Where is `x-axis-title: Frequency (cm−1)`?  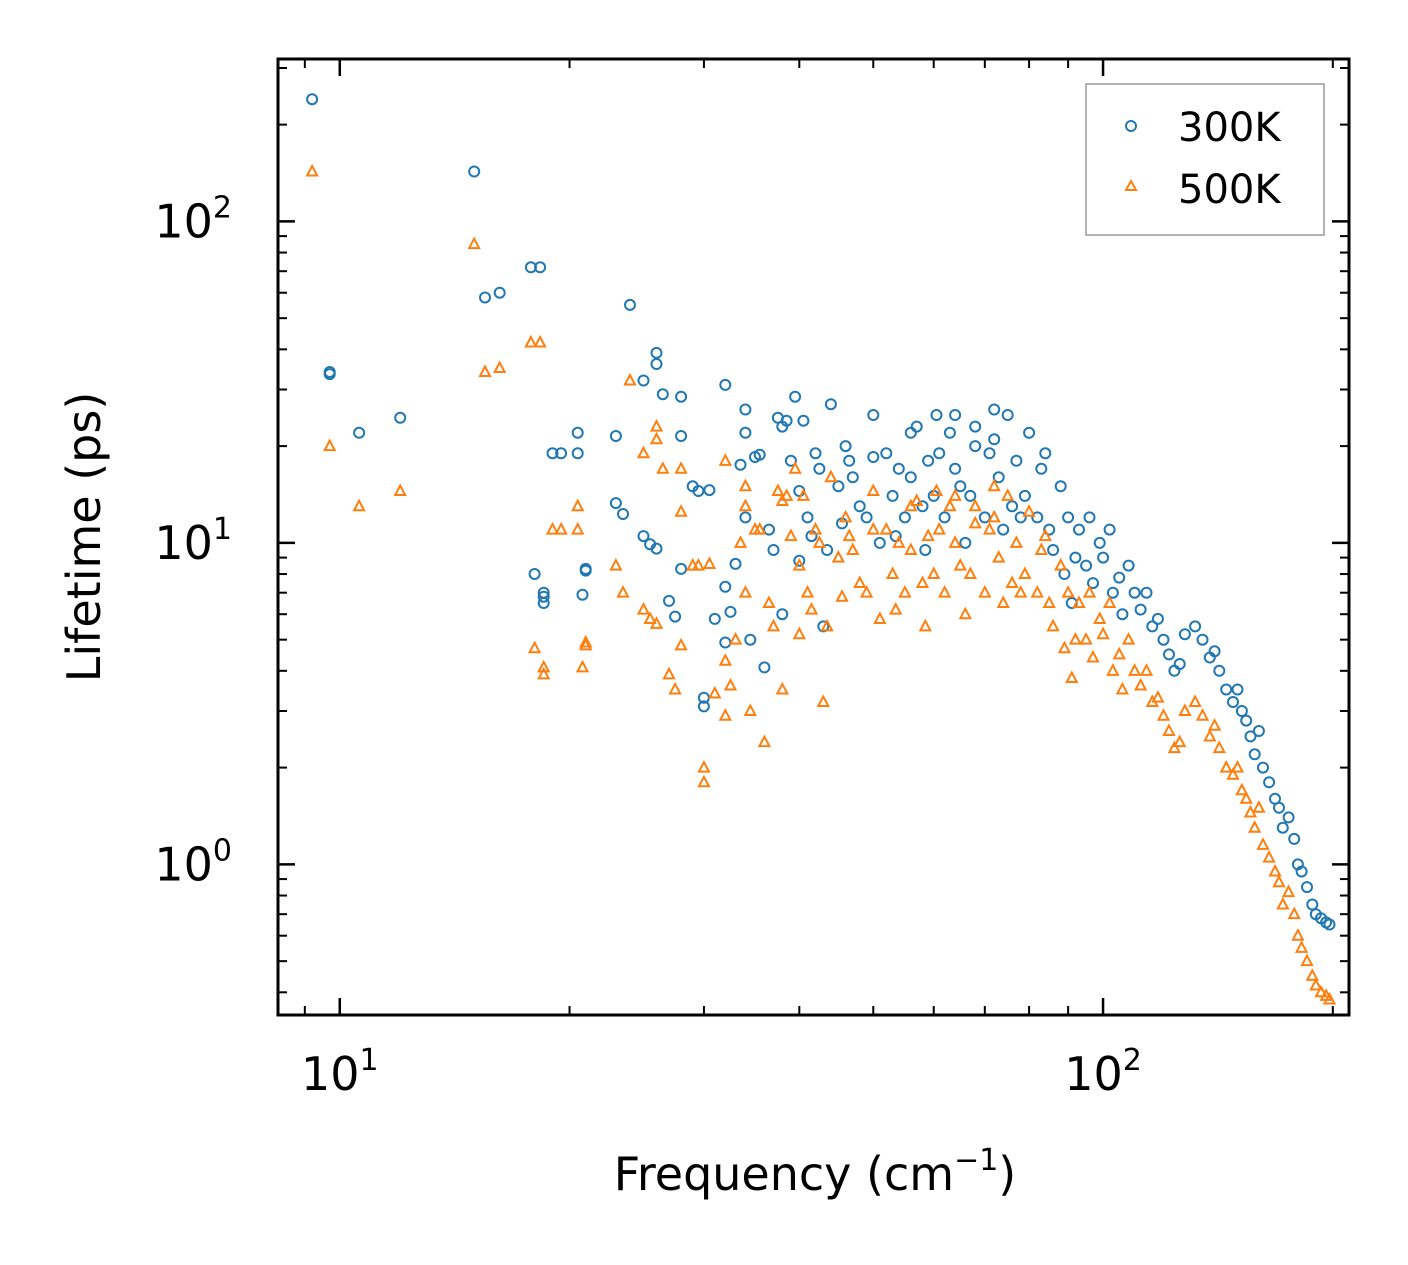
x-axis-title: Frequency (cm−1) is located at coordinates (815, 1172).